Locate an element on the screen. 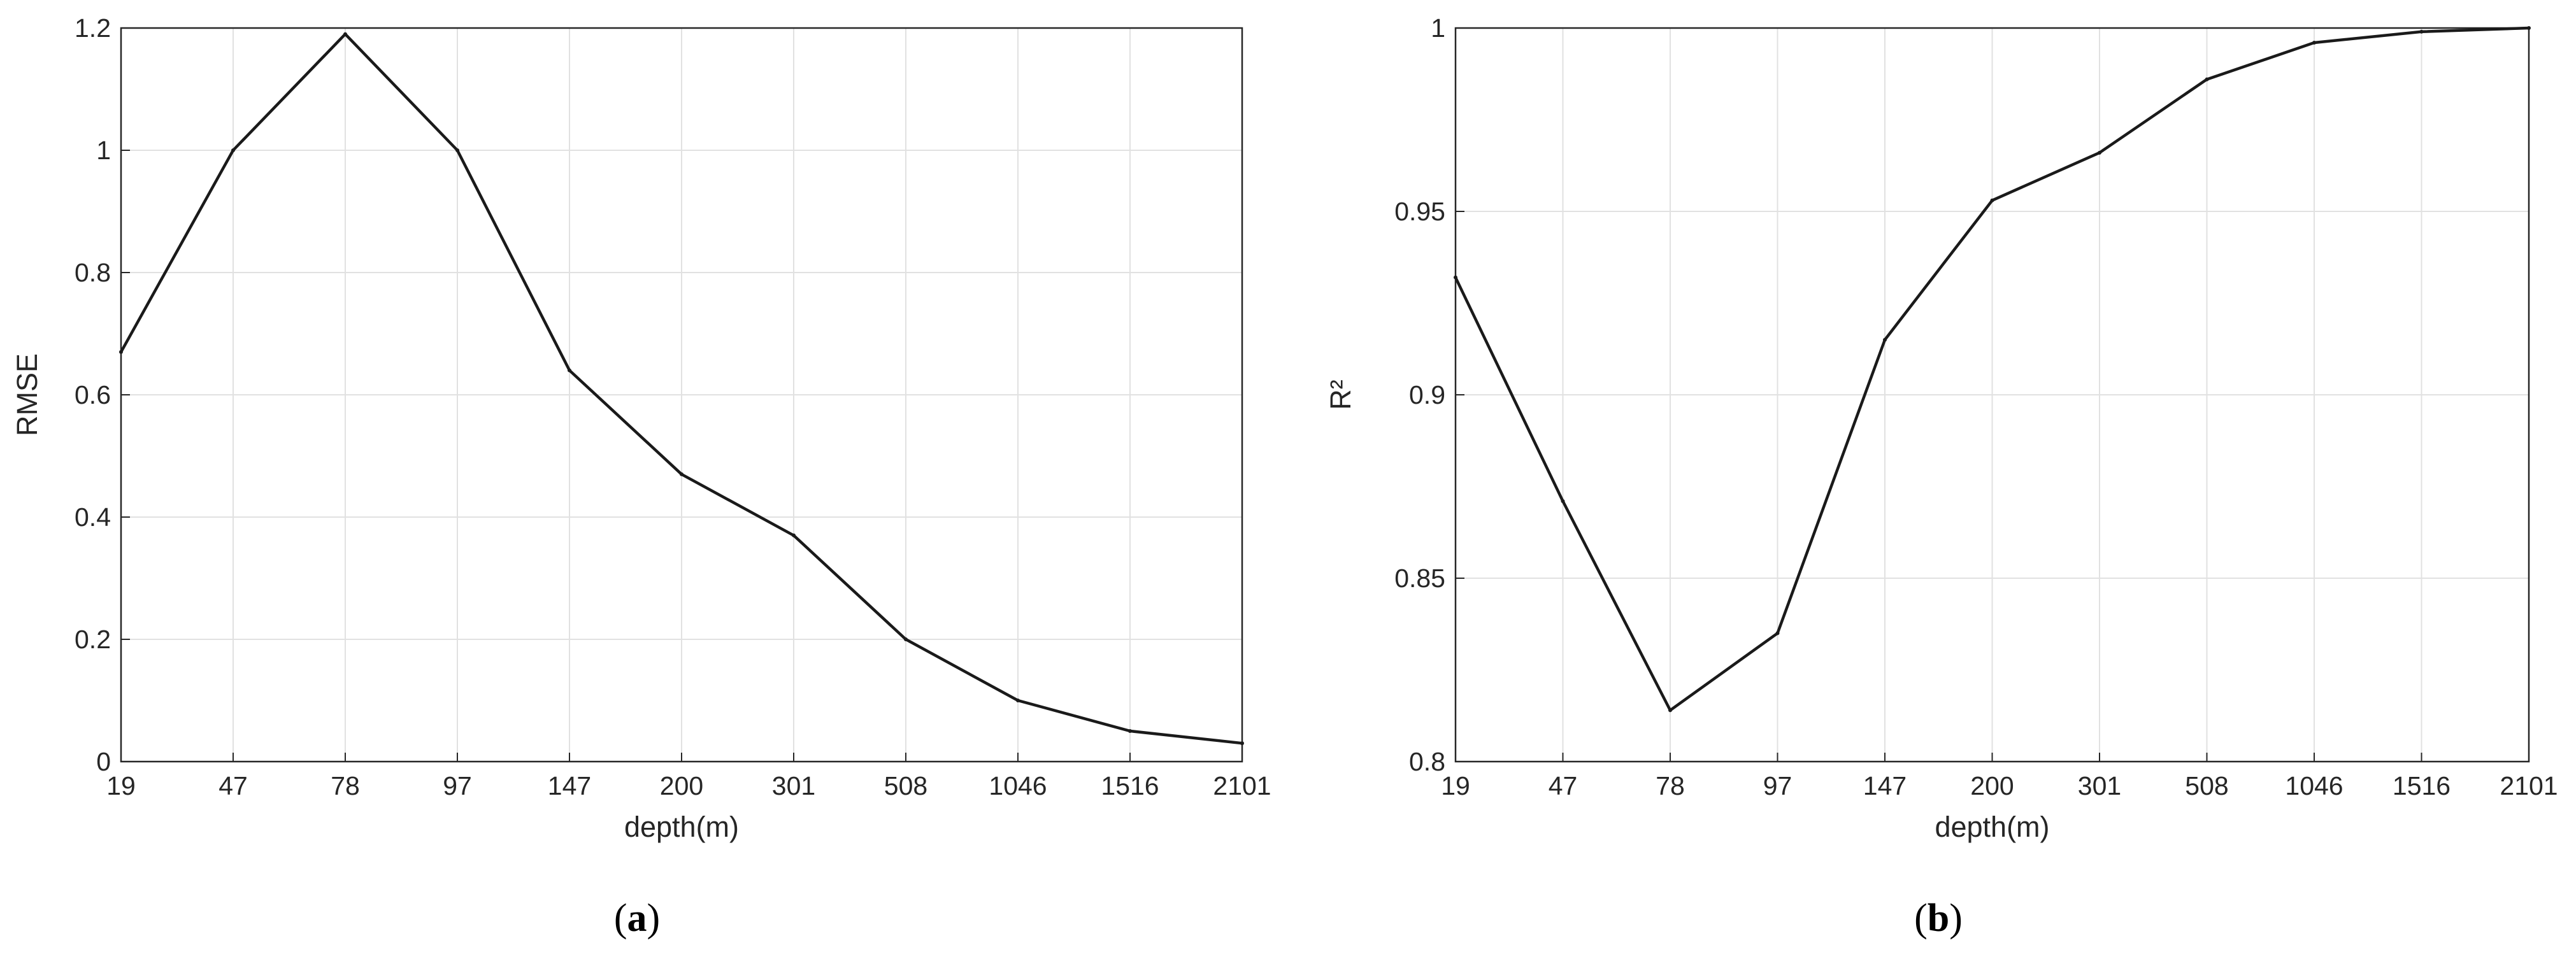 The width and height of the screenshot is (2576, 973). y-tick-label: 0.2 is located at coordinates (93, 639).